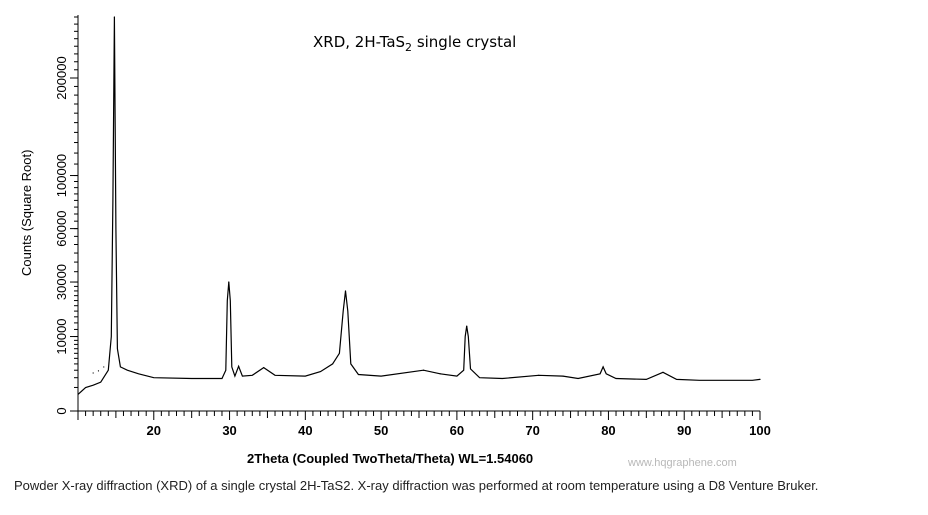  I want to click on y-tick-label: 60000, so click(61, 229).